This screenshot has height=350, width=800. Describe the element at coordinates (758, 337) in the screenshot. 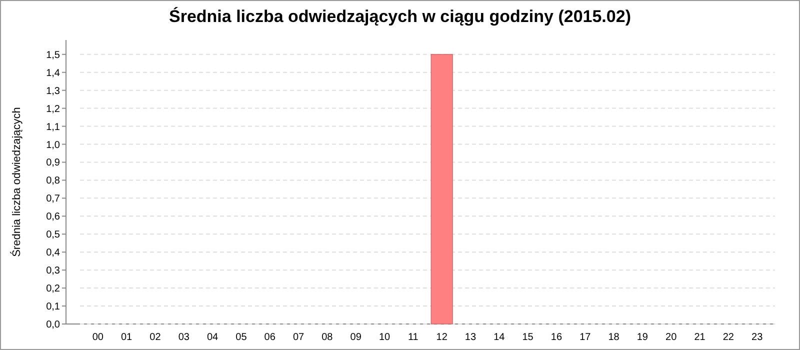

I see `x-tick-label: 23` at that location.